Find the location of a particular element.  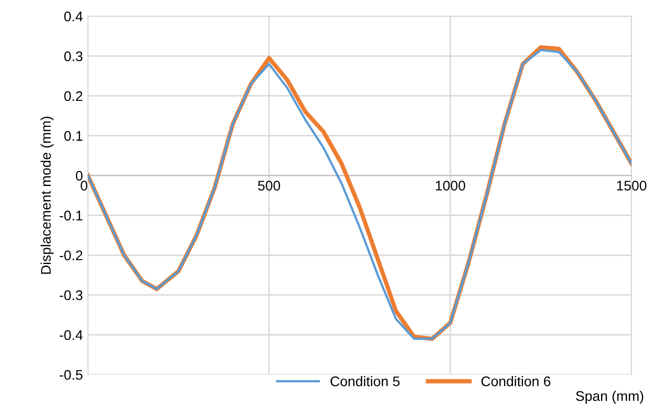

x-tick-label: 1500 is located at coordinates (631, 185).